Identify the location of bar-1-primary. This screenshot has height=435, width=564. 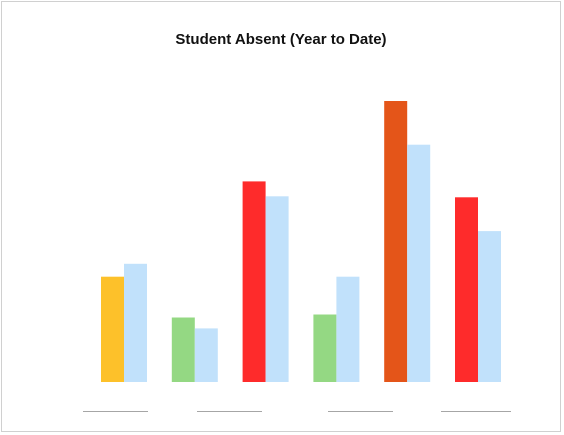
(112, 329).